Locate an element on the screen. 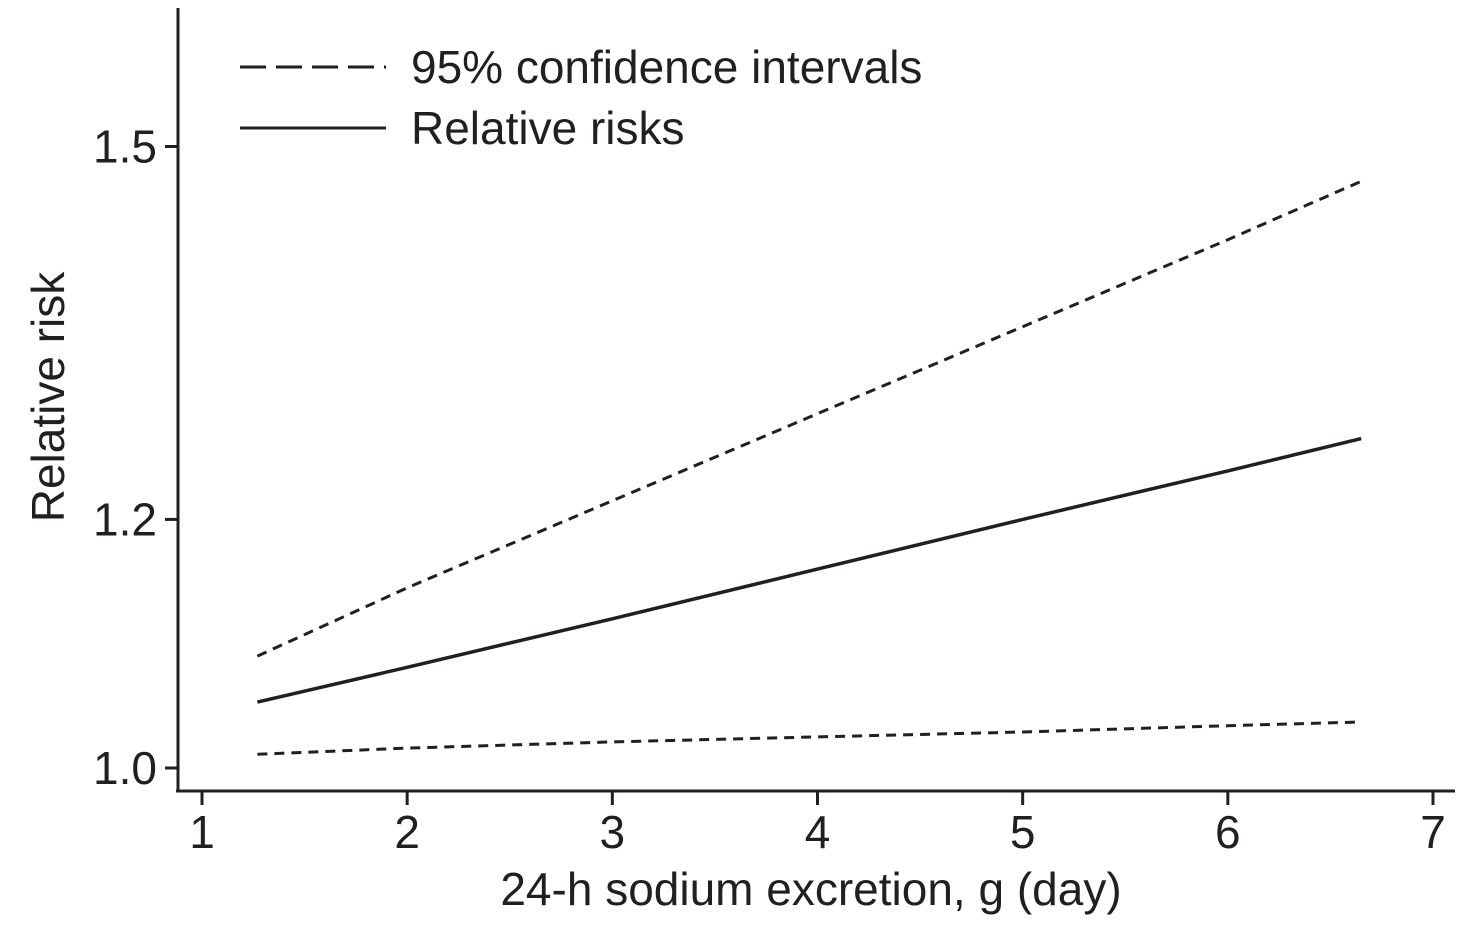 Image resolution: width=1476 pixels, height=925 pixels. y-tick-label: 1.2 is located at coordinates (125, 519).